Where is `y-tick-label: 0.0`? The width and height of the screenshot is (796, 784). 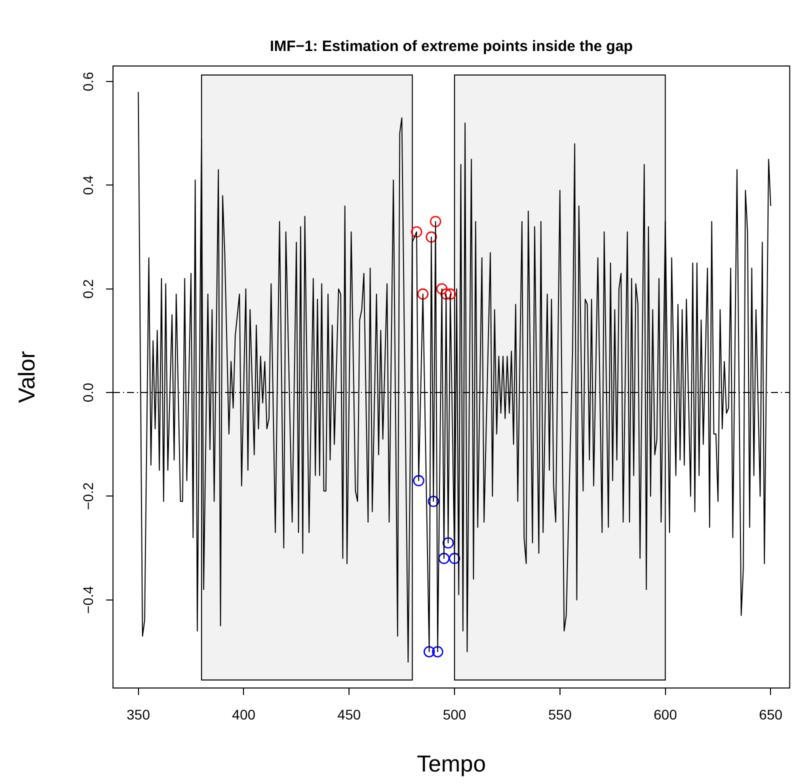 y-tick-label: 0.0 is located at coordinates (88, 392).